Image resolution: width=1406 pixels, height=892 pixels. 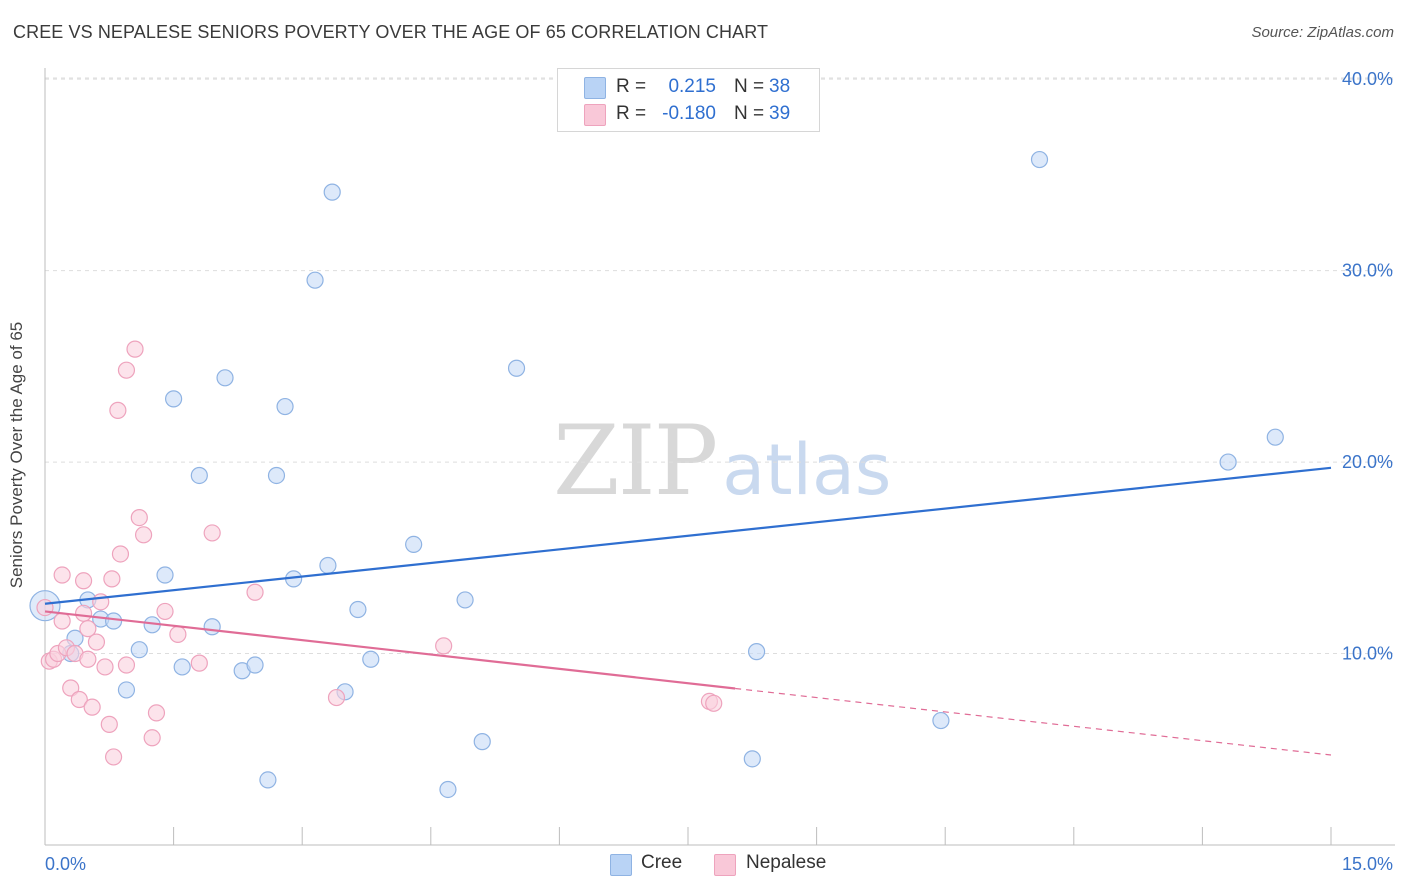 I want to click on legend-r-value: -0.180, so click(x=689, y=113).